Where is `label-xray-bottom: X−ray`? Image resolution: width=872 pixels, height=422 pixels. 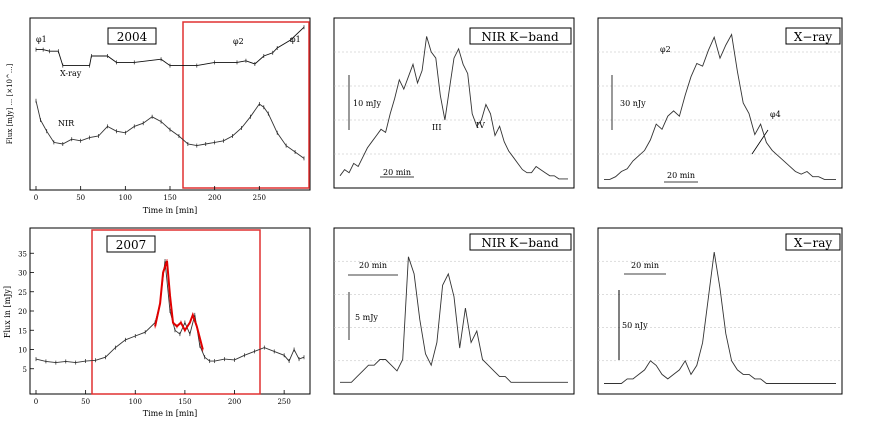 label-xray-bottom: X−ray is located at coordinates (813, 243).